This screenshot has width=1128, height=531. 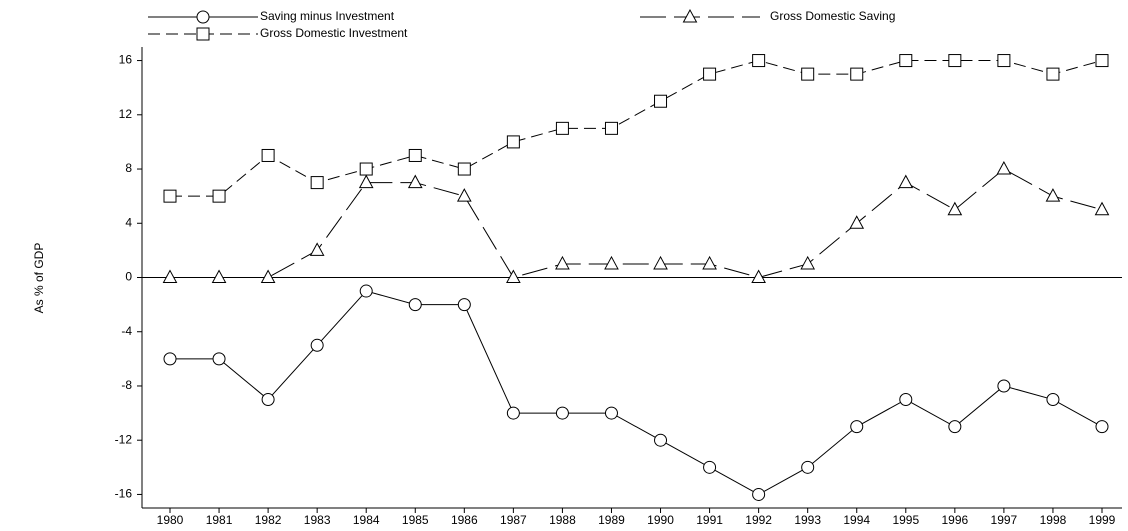 I want to click on y-tick-label: 8, so click(x=128, y=168).